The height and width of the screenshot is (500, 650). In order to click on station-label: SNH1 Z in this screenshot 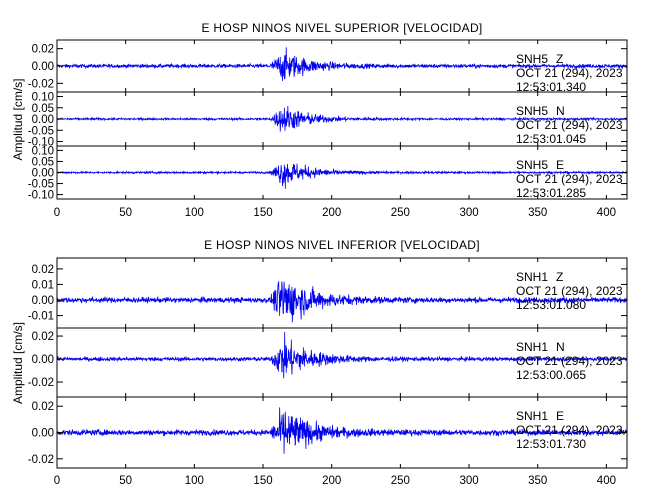, I will do `click(539, 277)`.